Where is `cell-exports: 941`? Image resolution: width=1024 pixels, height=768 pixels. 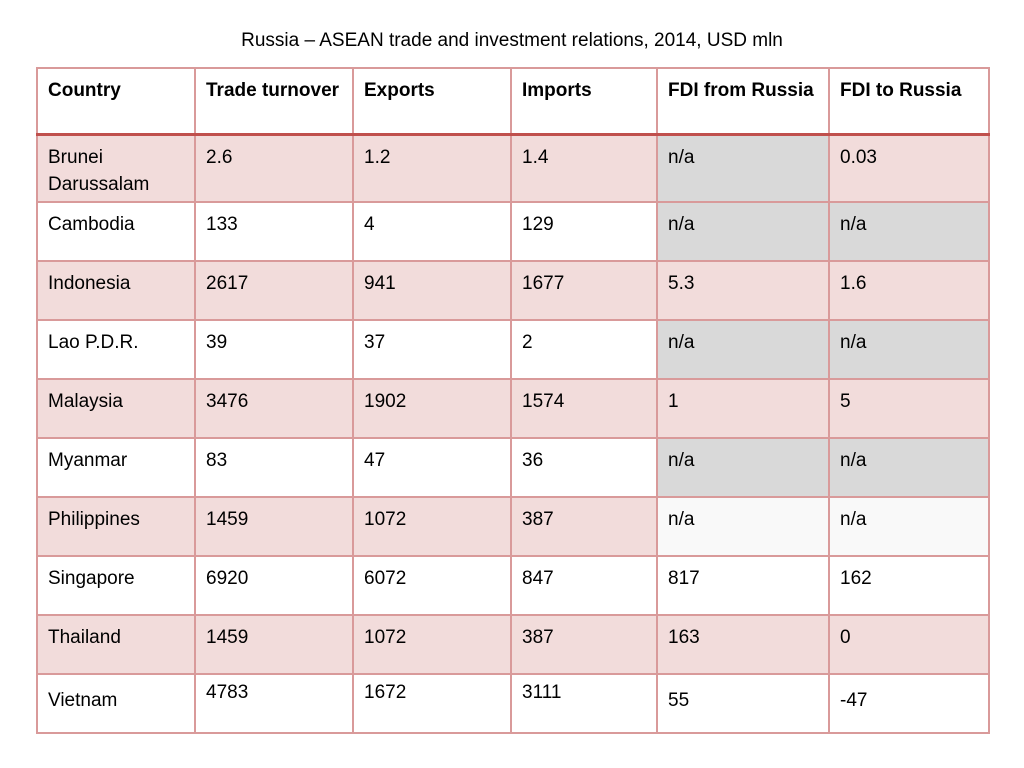 cell-exports: 941 is located at coordinates (432, 290).